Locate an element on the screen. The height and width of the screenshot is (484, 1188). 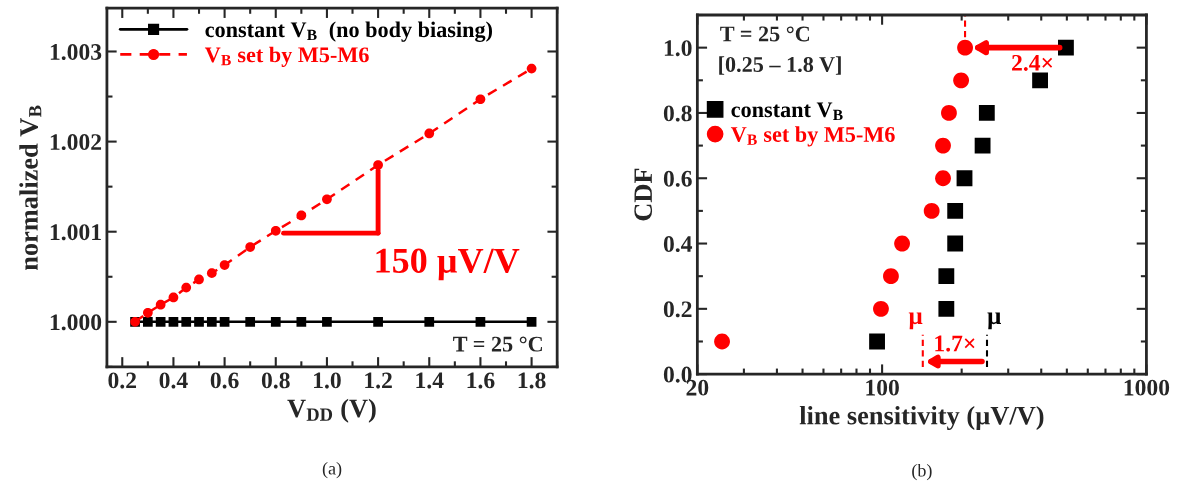
annotation: [0.25 – 1.8 V] is located at coordinates (780, 65).